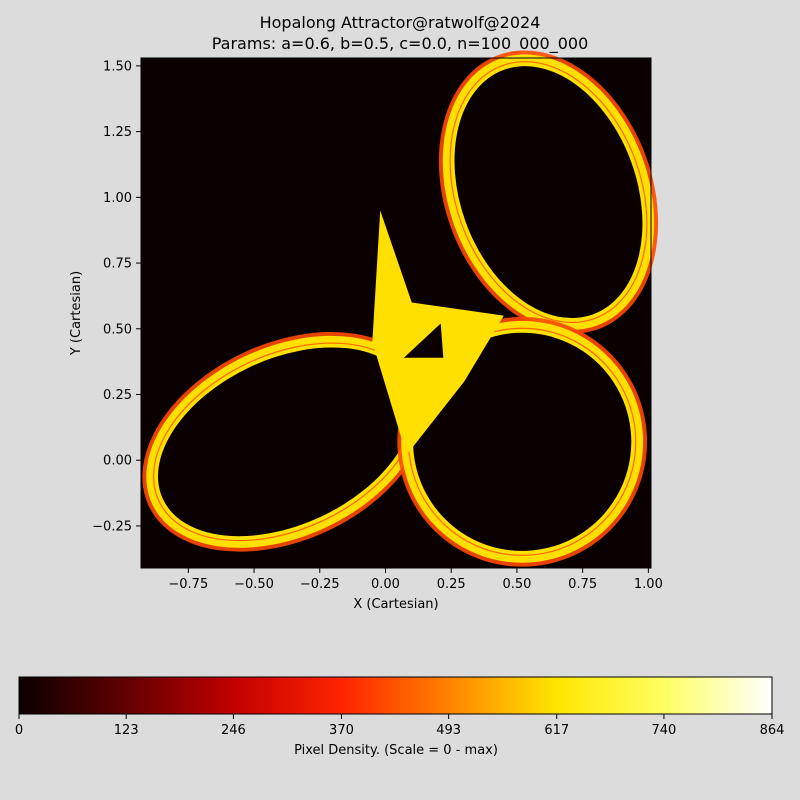 The height and width of the screenshot is (800, 800). Describe the element at coordinates (117, 395) in the screenshot. I see `y-tick-label: 0.25` at that location.